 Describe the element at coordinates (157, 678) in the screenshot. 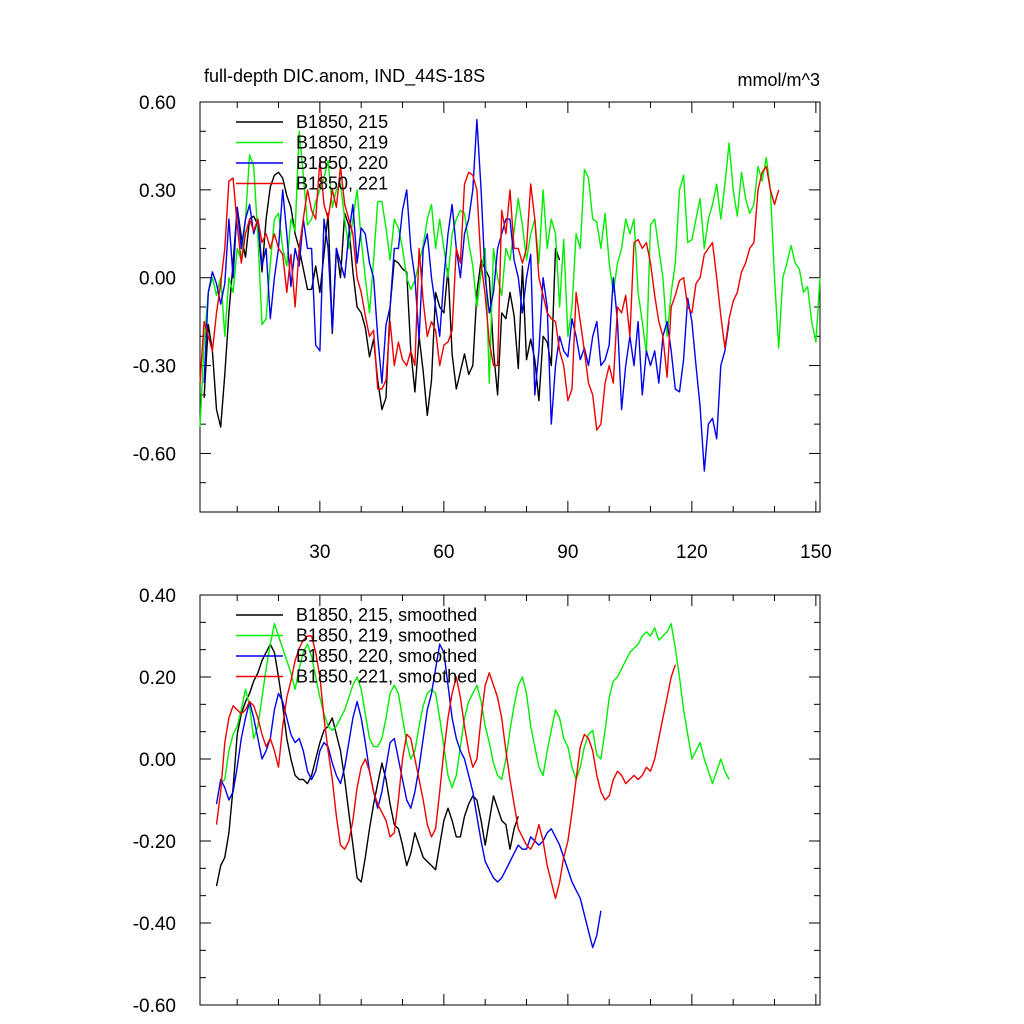

I see `y-tick-label: 0.20` at that location.